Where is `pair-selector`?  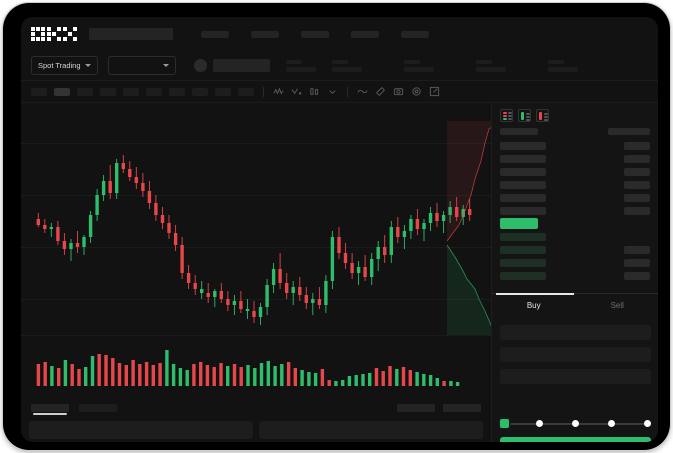 pair-selector is located at coordinates (141, 65).